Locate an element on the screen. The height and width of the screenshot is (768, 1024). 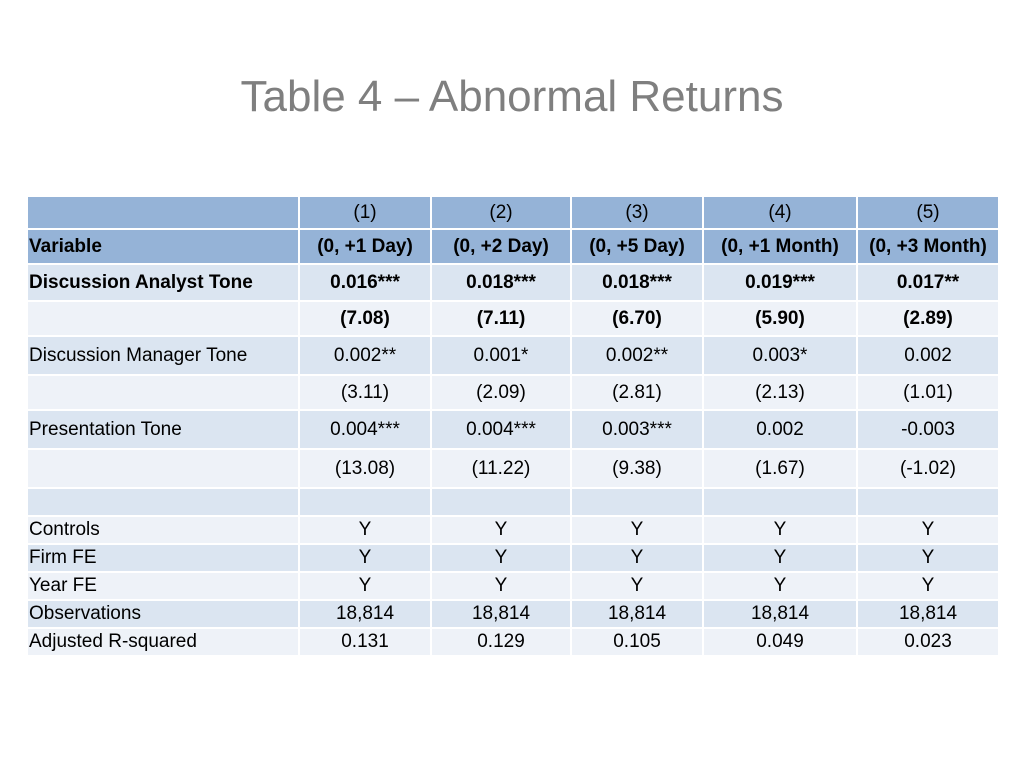
table-cell: (13.08) is located at coordinates (365, 468).